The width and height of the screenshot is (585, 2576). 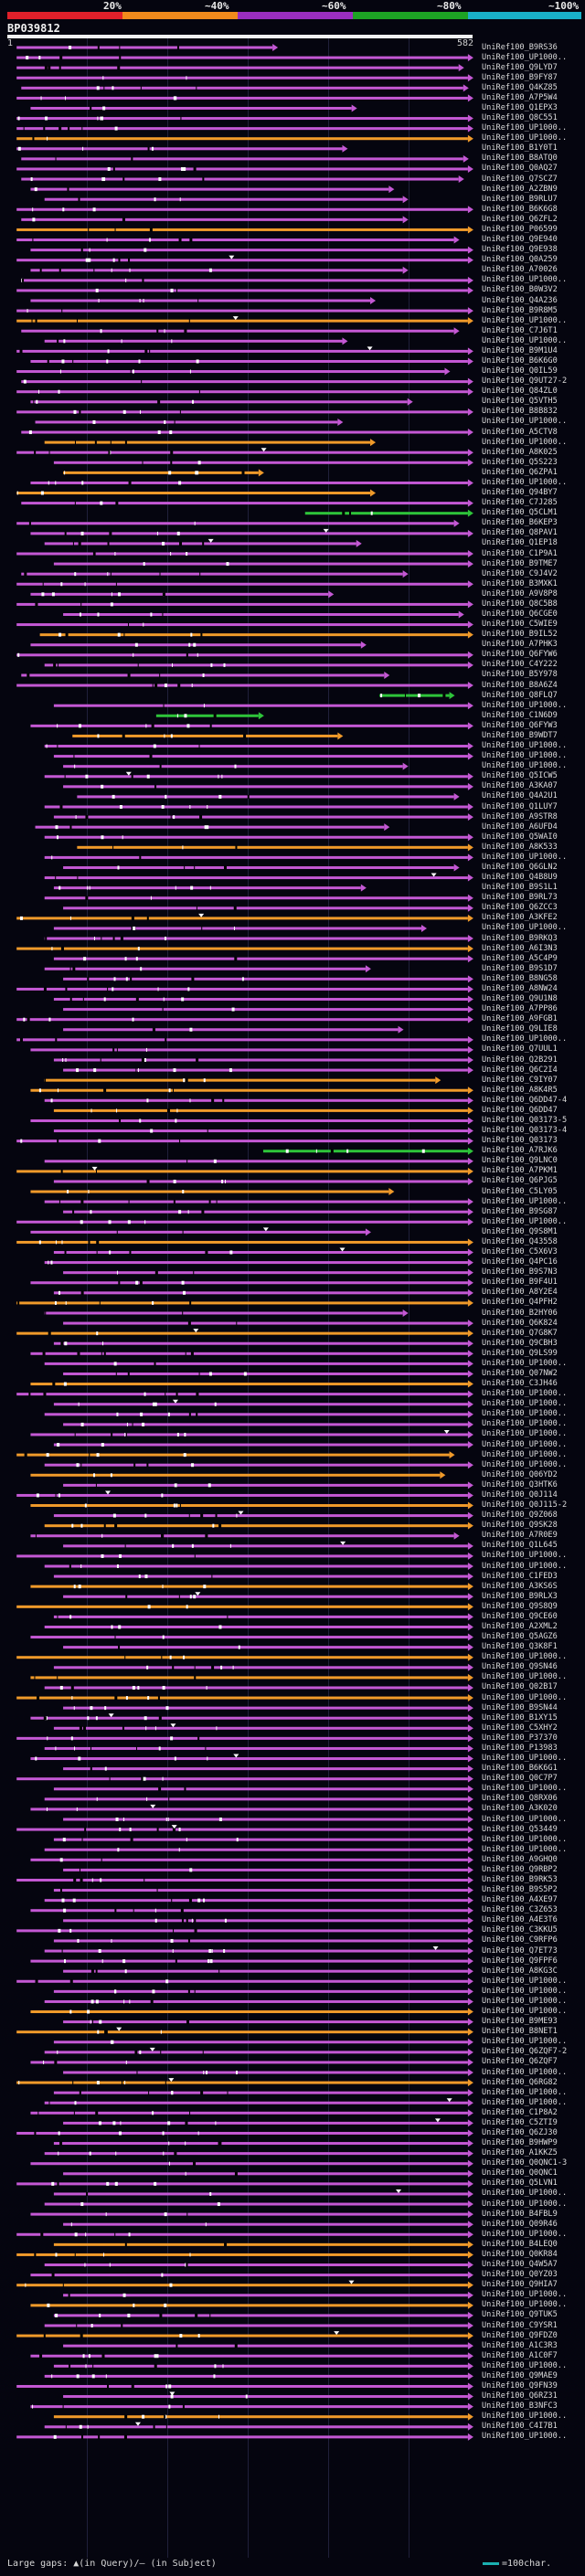 I want to click on hit-label: UniRef100_A3KFE2, so click(x=520, y=918).